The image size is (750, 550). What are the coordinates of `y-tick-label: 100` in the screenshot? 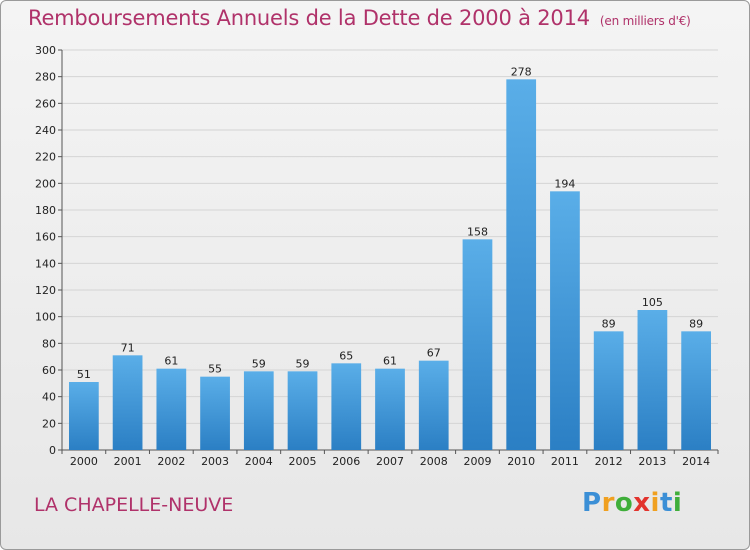 It's located at (45, 317).